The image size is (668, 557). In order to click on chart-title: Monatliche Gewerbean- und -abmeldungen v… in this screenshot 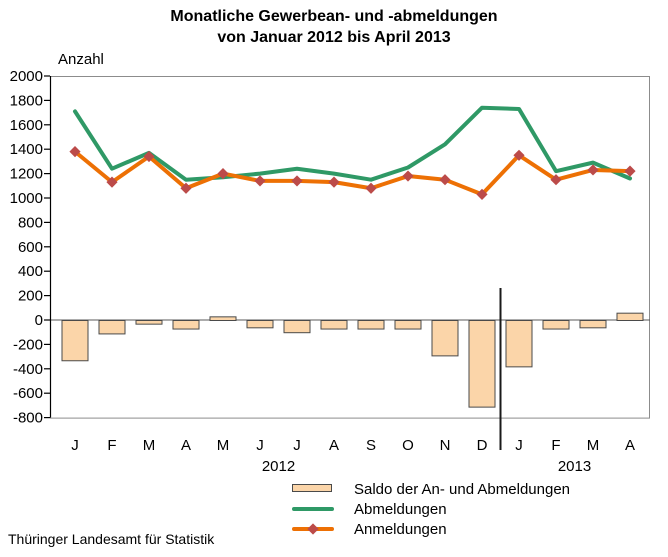, I will do `click(334, 27)`.